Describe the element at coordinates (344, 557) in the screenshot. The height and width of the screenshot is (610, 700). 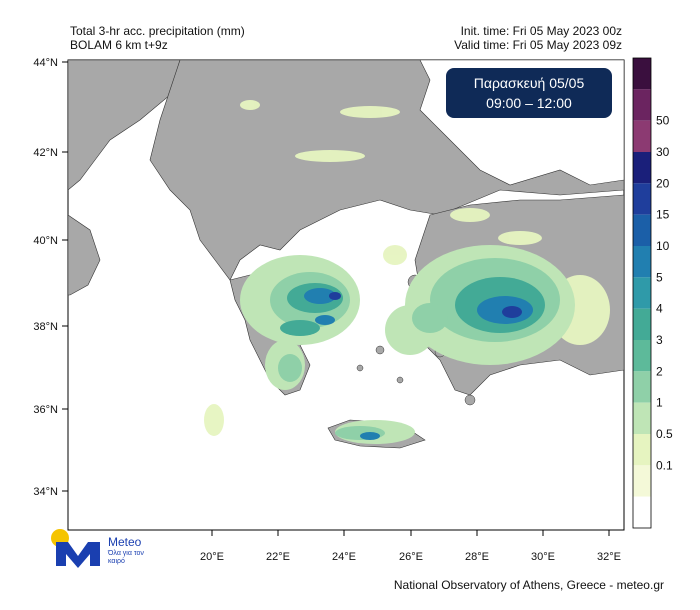
I see `lon-tick-label: 24°E` at that location.